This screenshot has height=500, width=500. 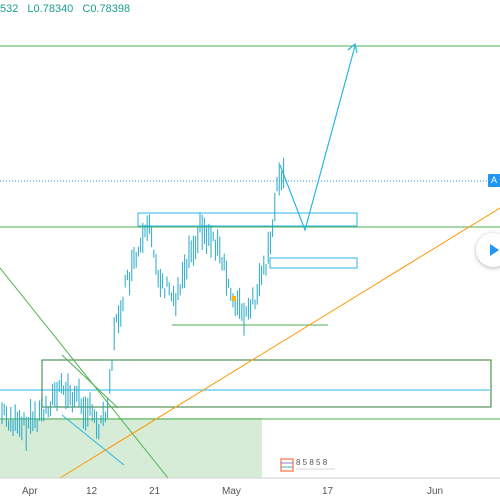 I want to click on projection-arrowhead, so click(x=352, y=48).